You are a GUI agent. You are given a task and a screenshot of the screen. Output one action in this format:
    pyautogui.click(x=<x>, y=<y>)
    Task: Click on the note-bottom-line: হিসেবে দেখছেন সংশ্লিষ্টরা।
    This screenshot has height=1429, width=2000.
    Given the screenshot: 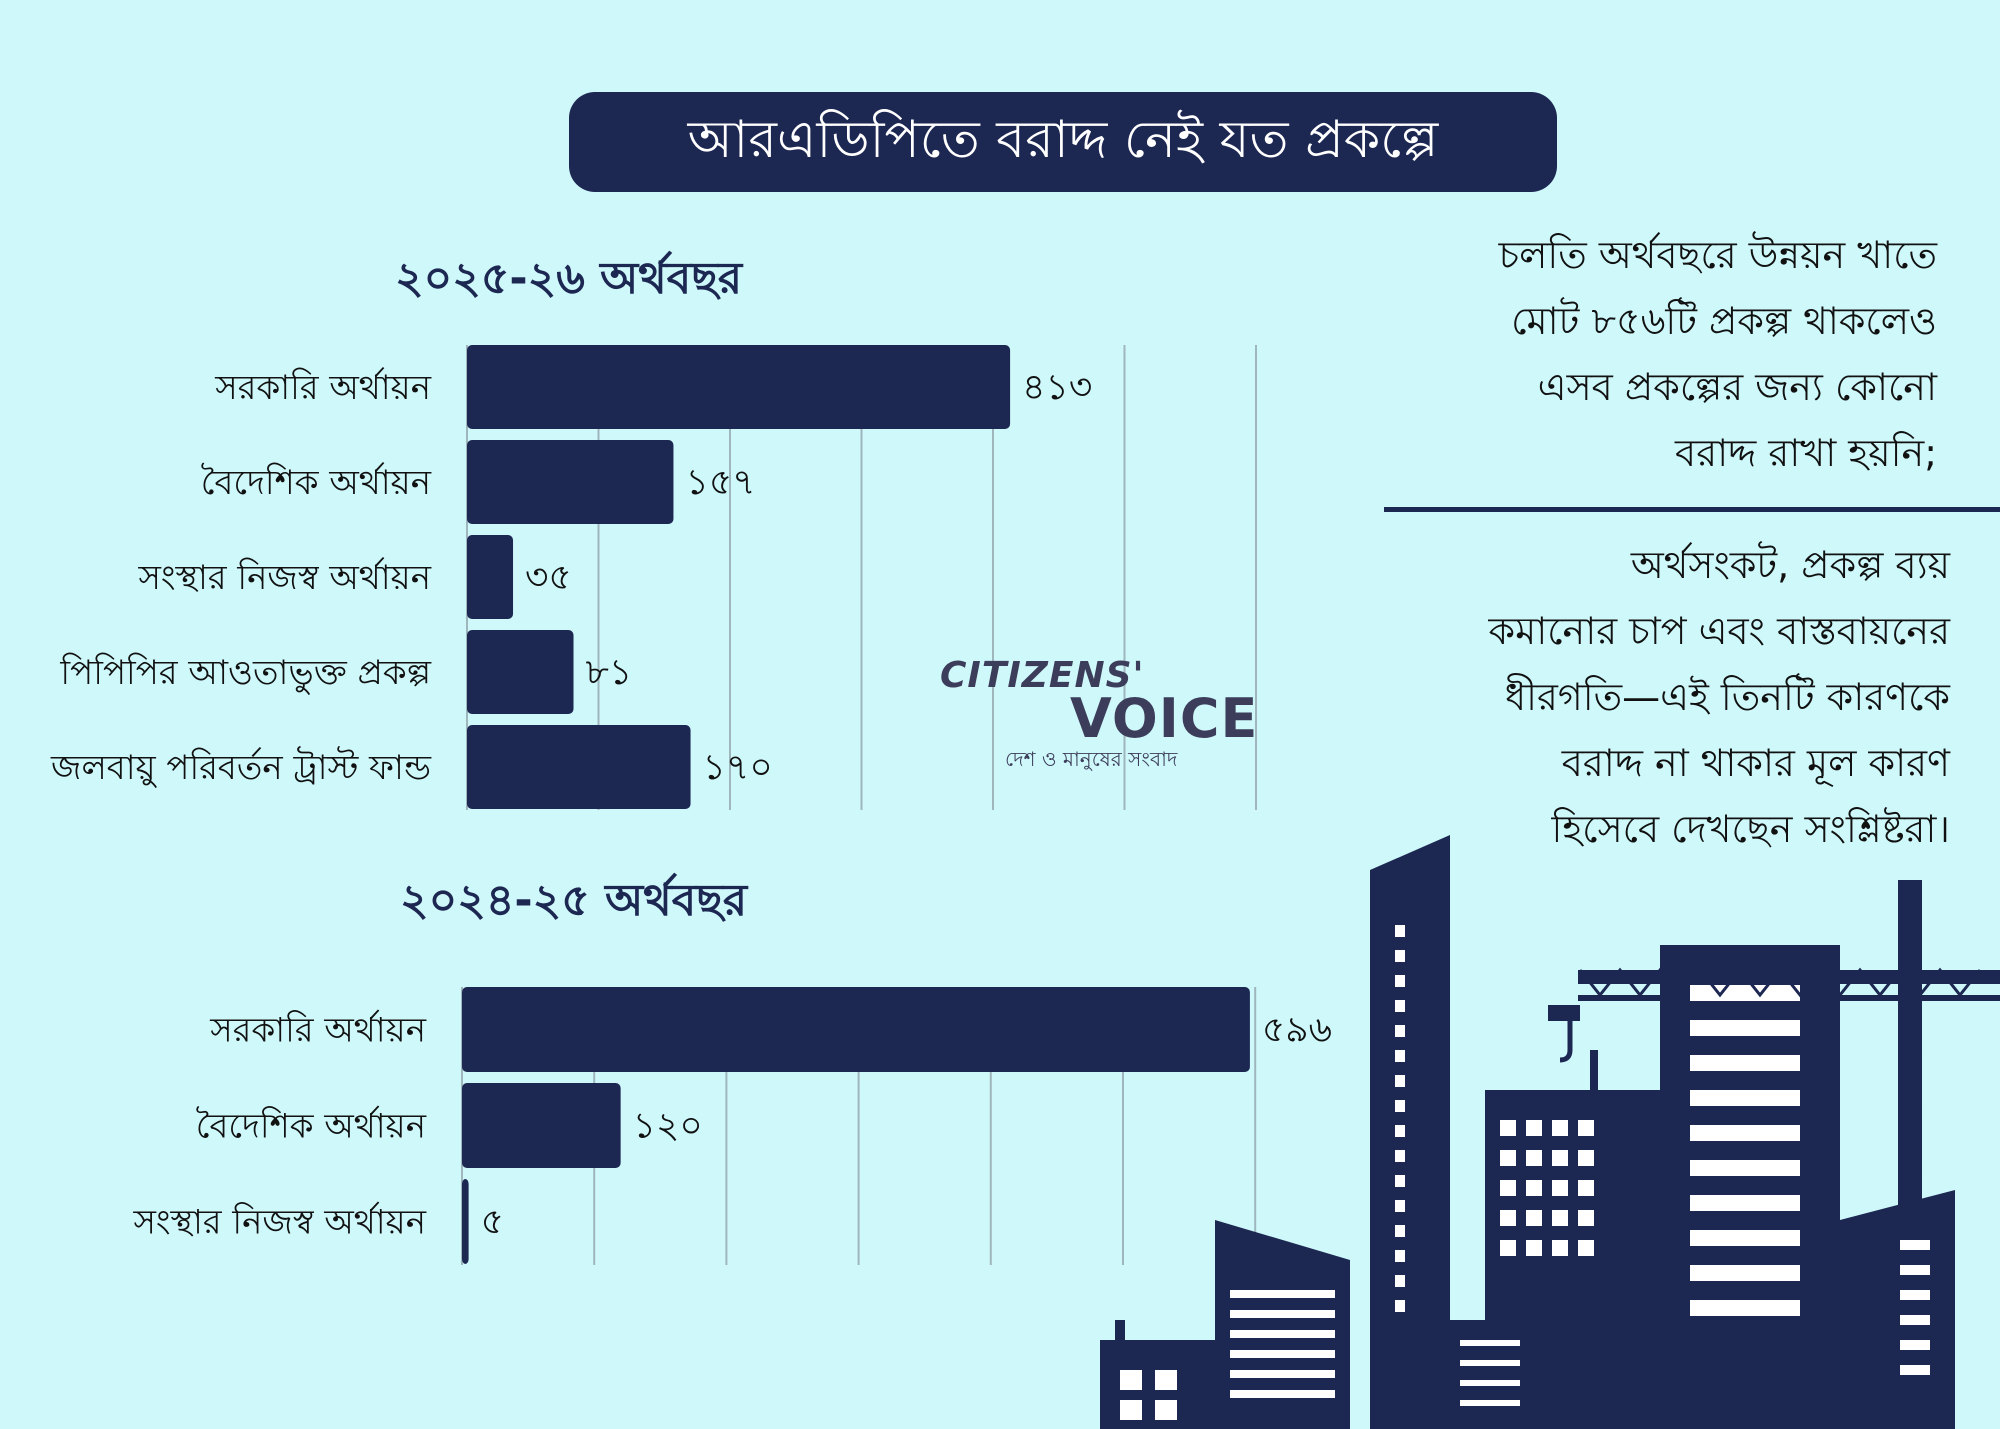 What is the action you would take?
    pyautogui.click(x=1750, y=829)
    